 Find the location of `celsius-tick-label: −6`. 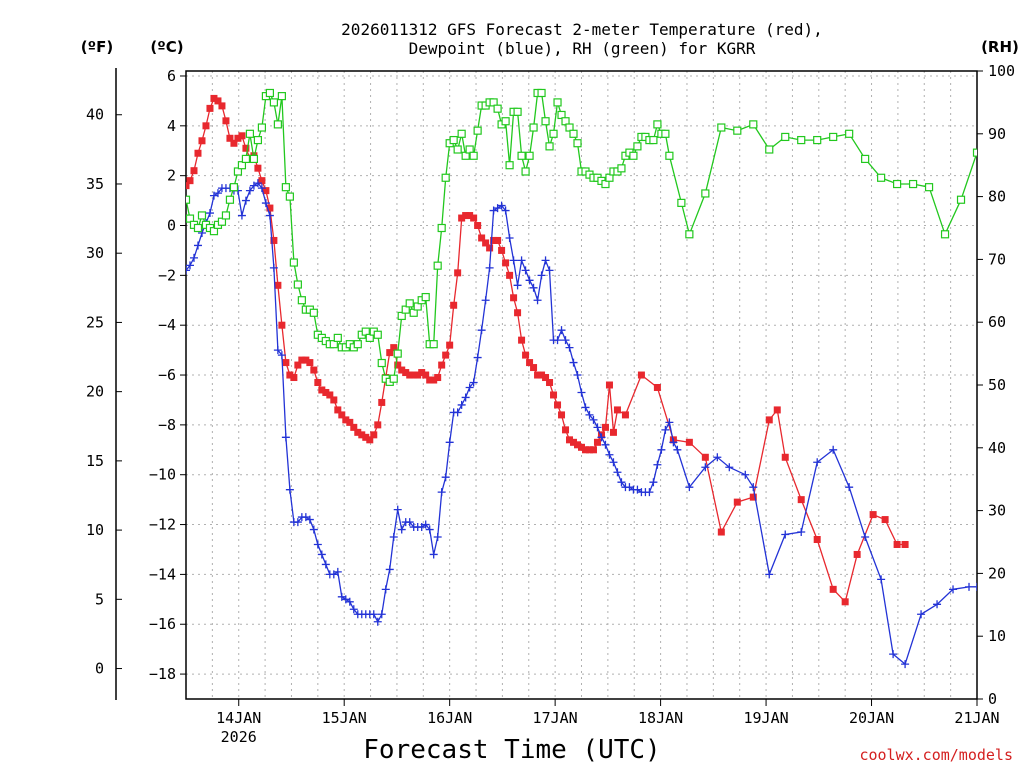

celsius-tick-label: −6 is located at coordinates (167, 375).